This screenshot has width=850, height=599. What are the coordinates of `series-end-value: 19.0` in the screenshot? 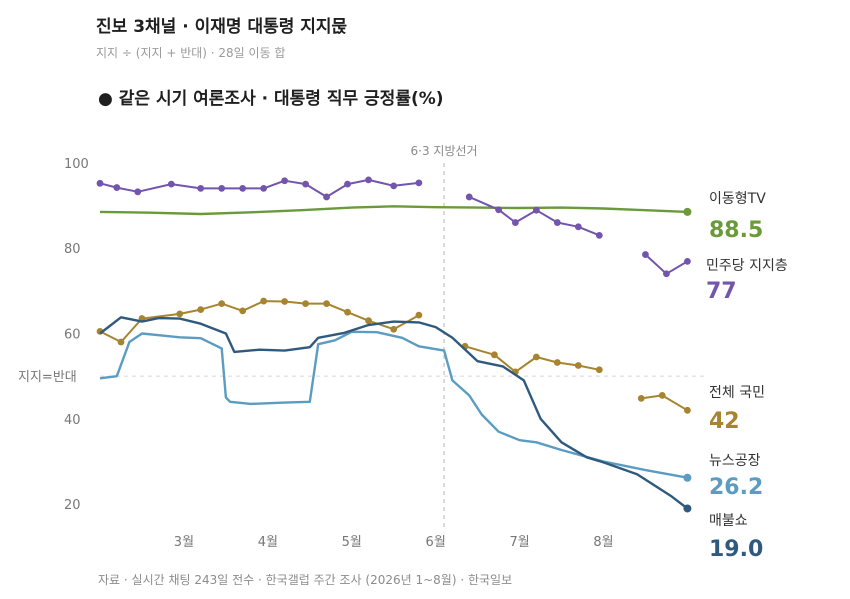 It's located at (736, 549).